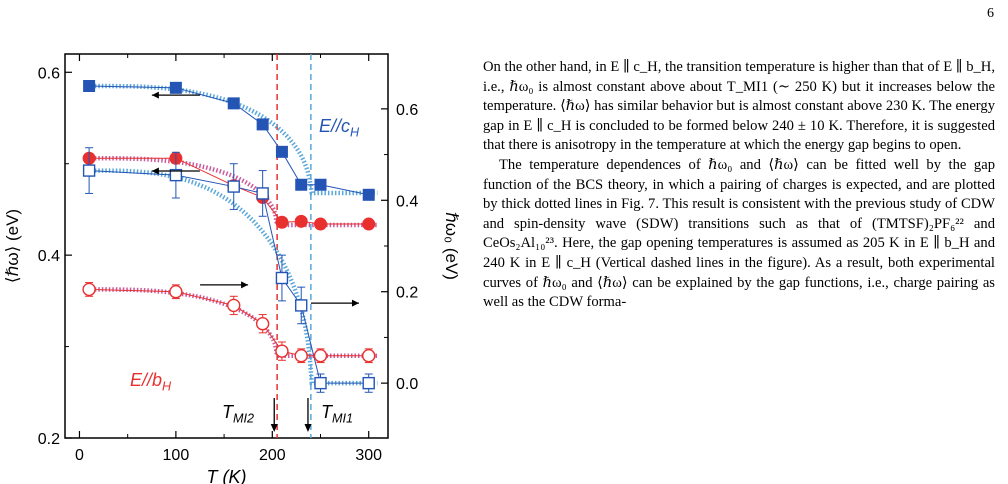 The image size is (1008, 484). Describe the element at coordinates (339, 128) in the screenshot. I see `label-e-parallel-c: E//cH` at that location.